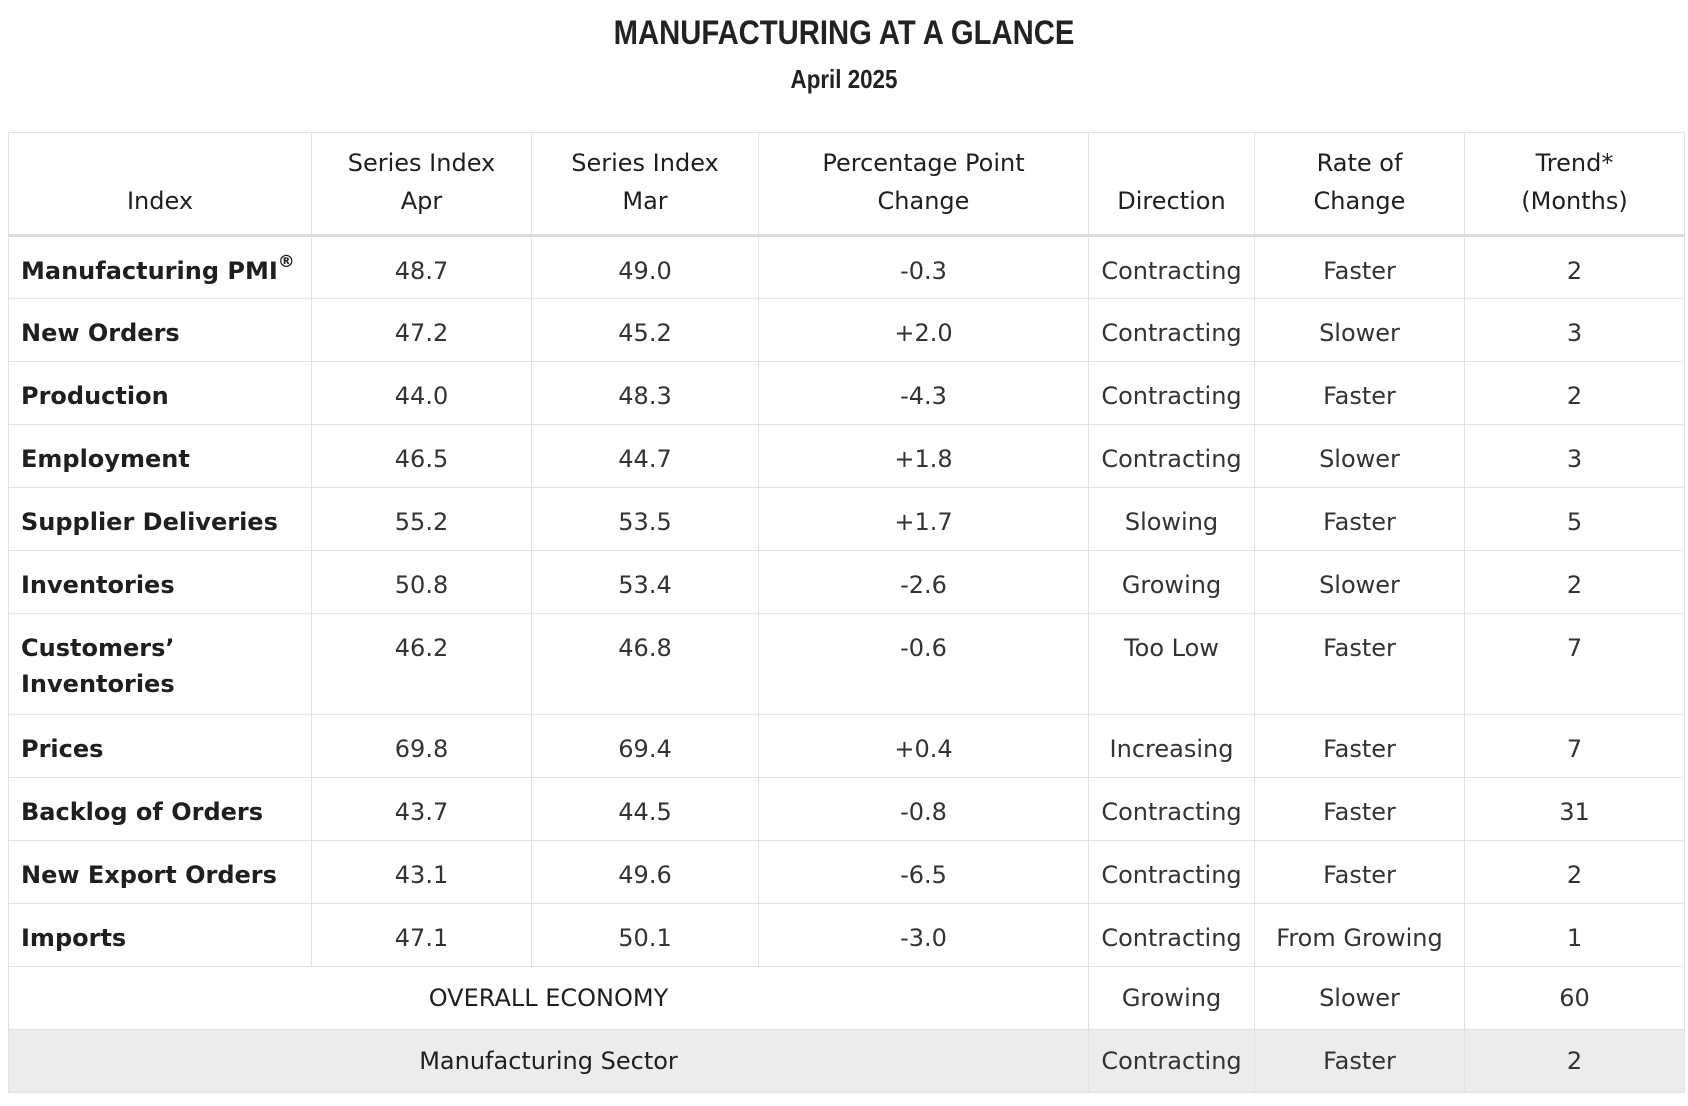 Image resolution: width=1688 pixels, height=1106 pixels. Describe the element at coordinates (923, 519) in the screenshot. I see `cell-change: +1.7` at that location.